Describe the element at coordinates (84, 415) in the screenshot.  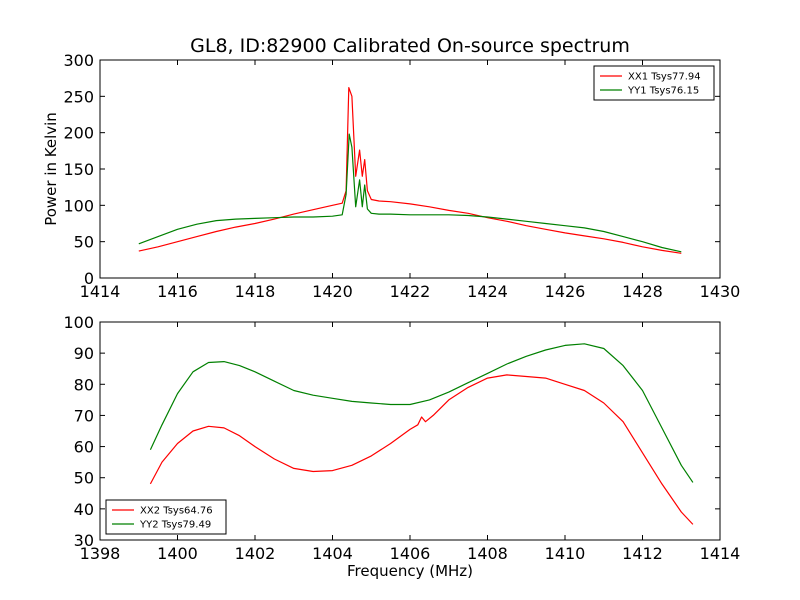
I see `y-tick-label: 70` at that location.